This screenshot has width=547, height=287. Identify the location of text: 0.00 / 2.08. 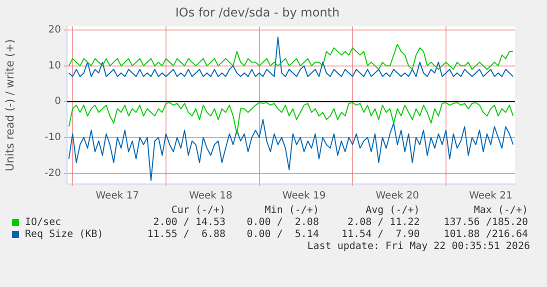
(283, 223).